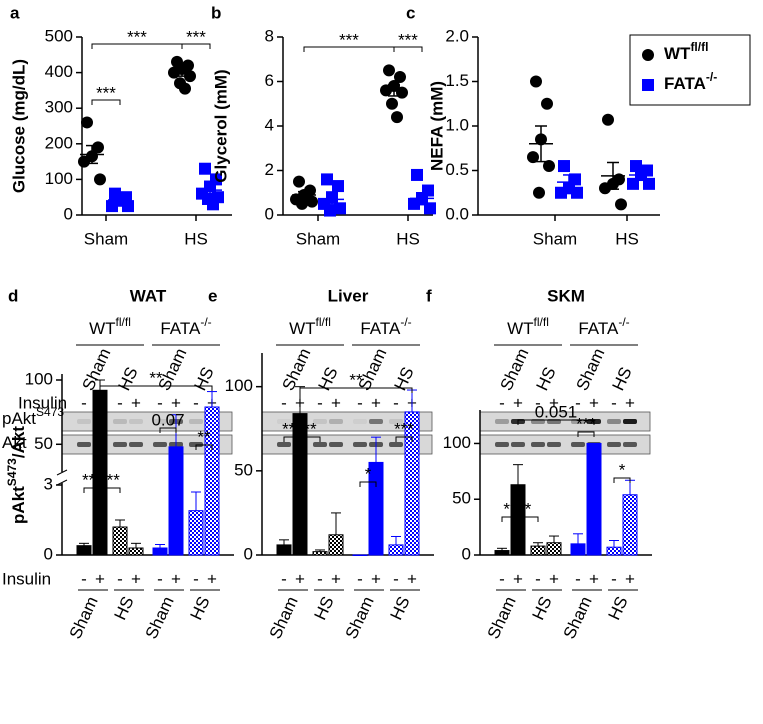 Image resolution: width=763 pixels, height=724 pixels. Describe the element at coordinates (690, 70) in the screenshot. I see `legend-box` at that location.